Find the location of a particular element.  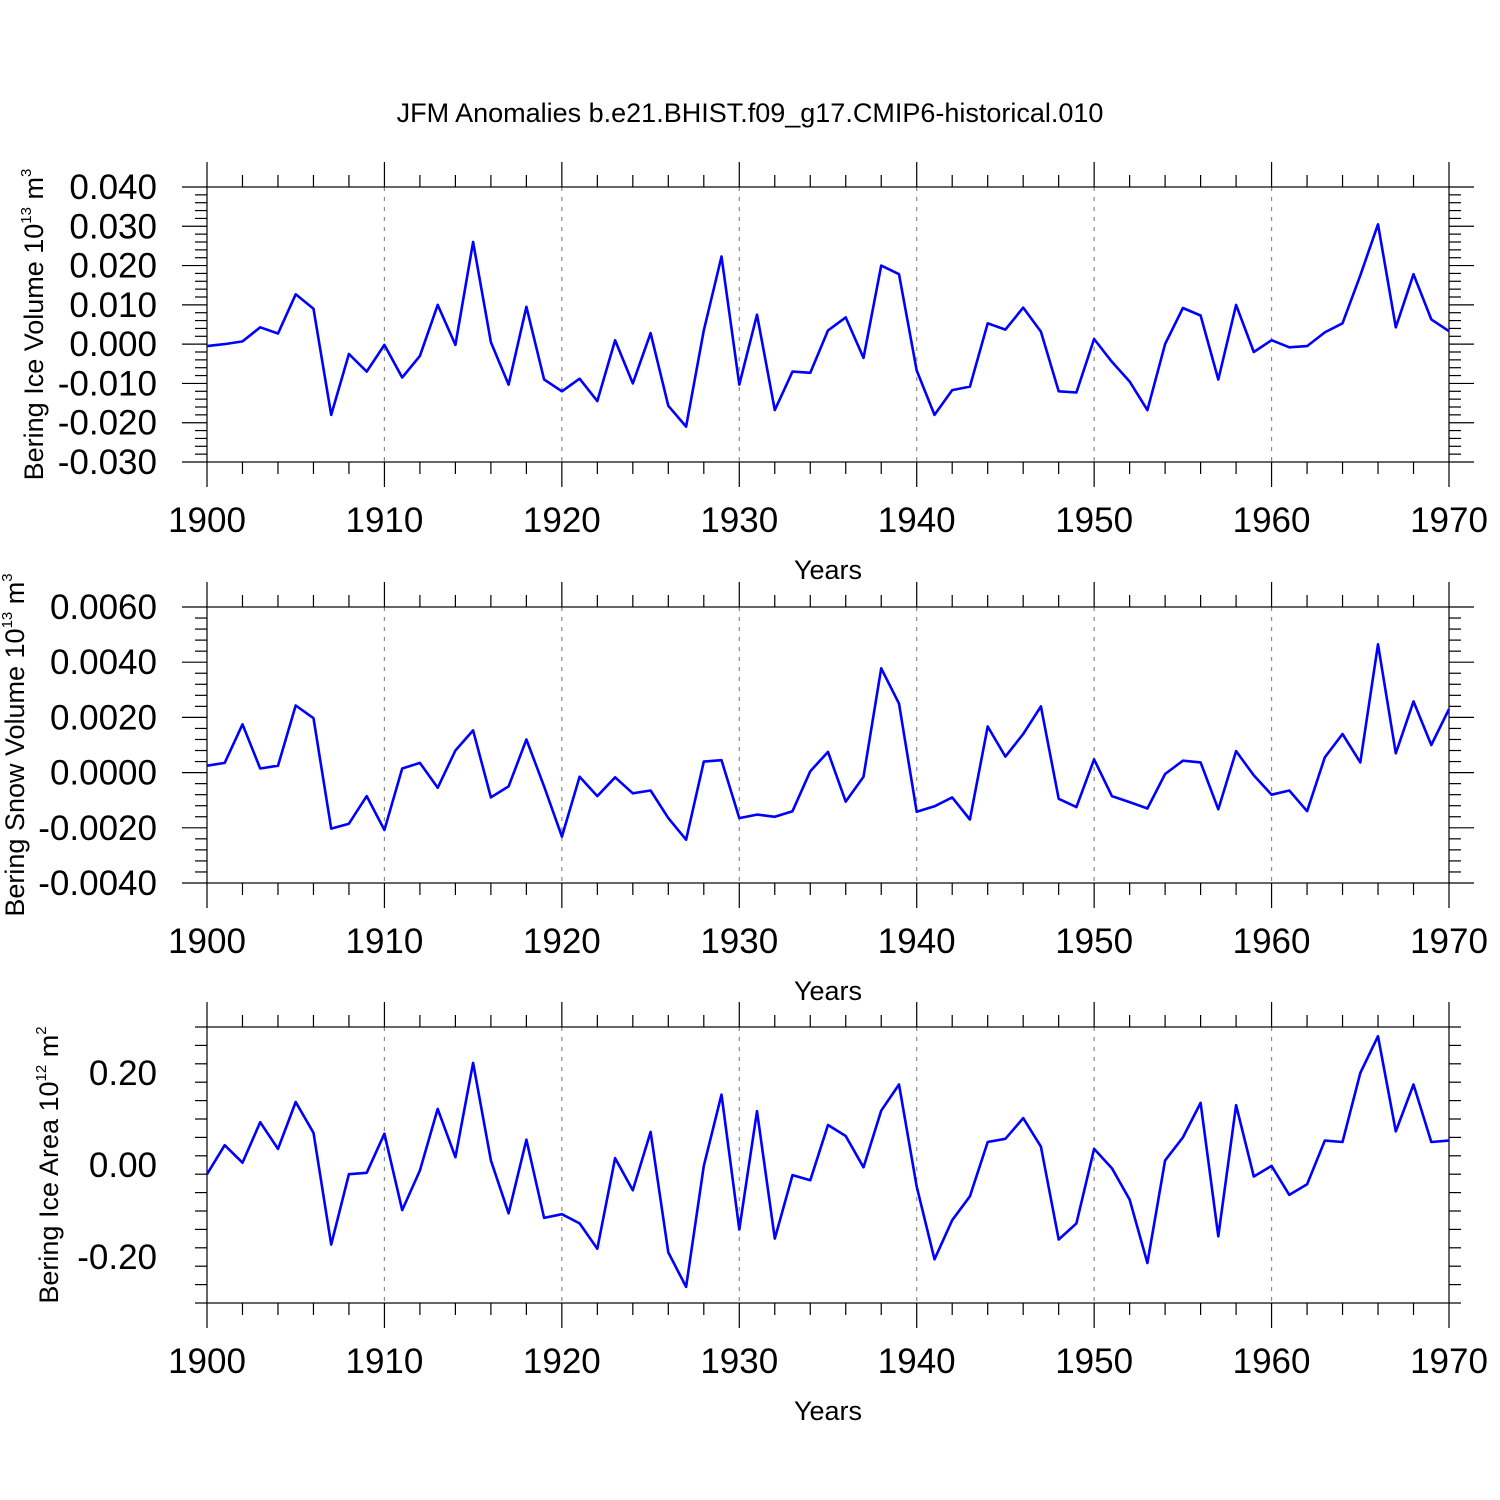

y-tick-label: 0.20 is located at coordinates (123, 1073).